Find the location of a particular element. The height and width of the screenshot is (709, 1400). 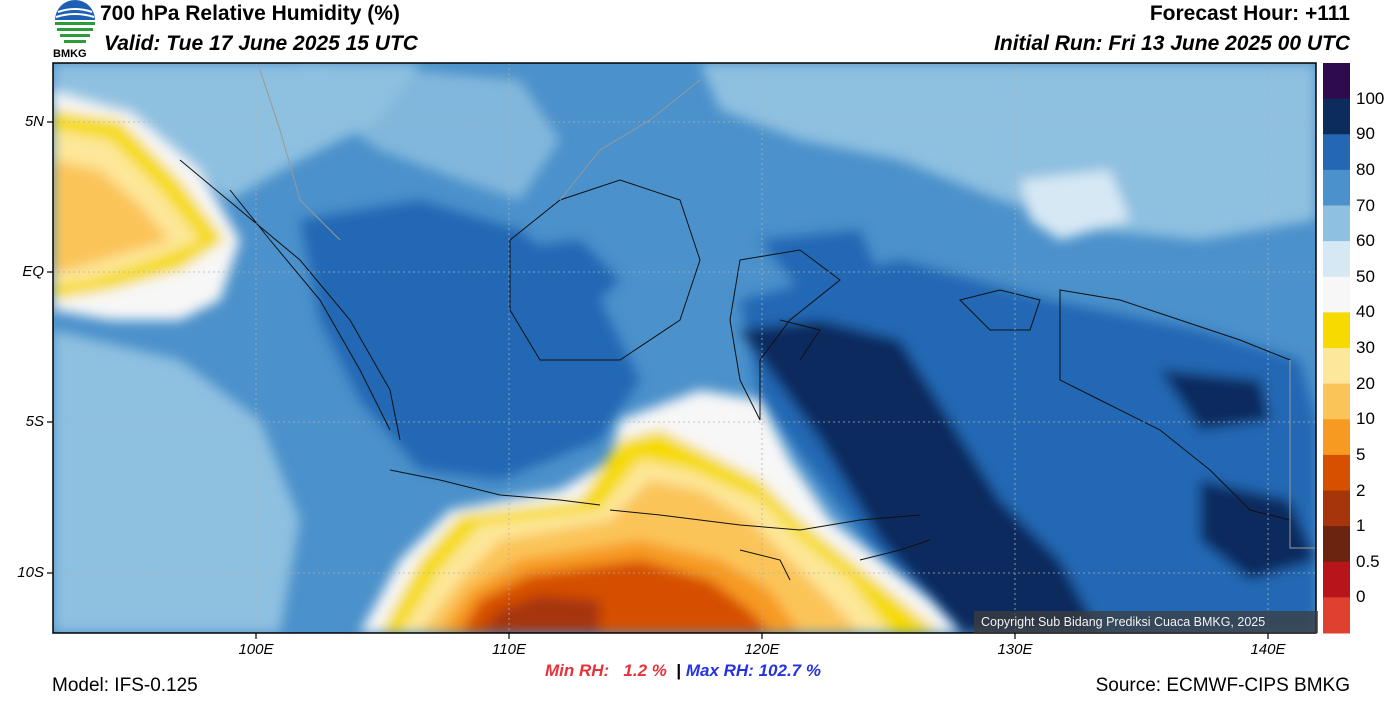

lat-label-10s: 10S is located at coordinates (30, 572).